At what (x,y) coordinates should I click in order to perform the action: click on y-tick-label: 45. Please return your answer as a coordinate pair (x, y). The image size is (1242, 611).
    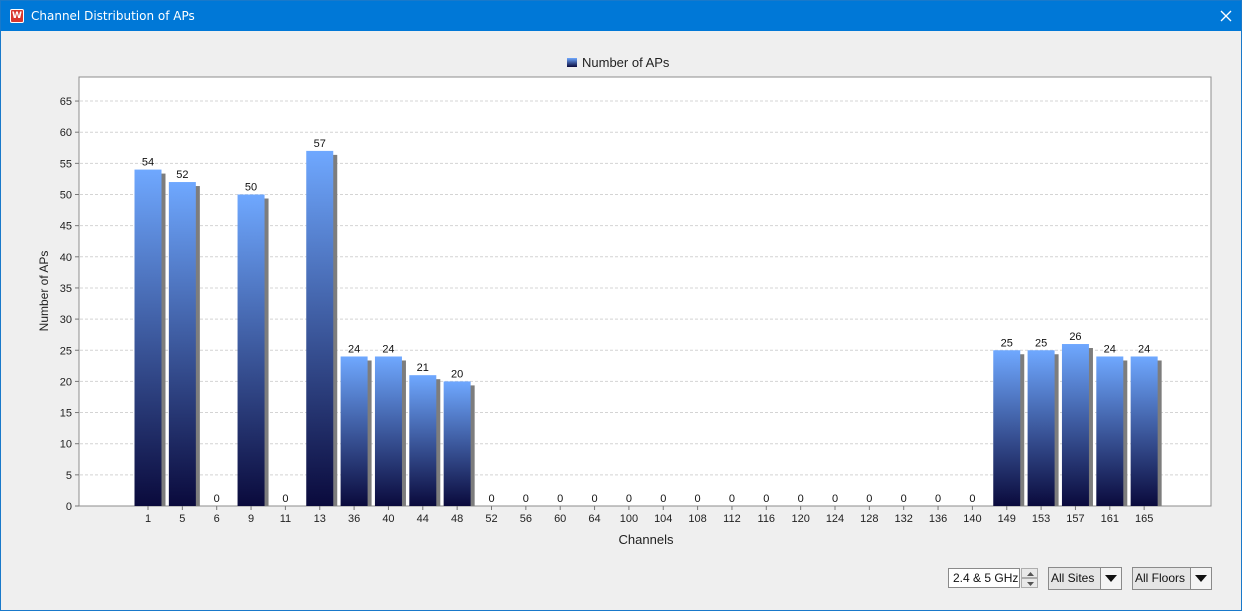
    Looking at the image, I should click on (66, 227).